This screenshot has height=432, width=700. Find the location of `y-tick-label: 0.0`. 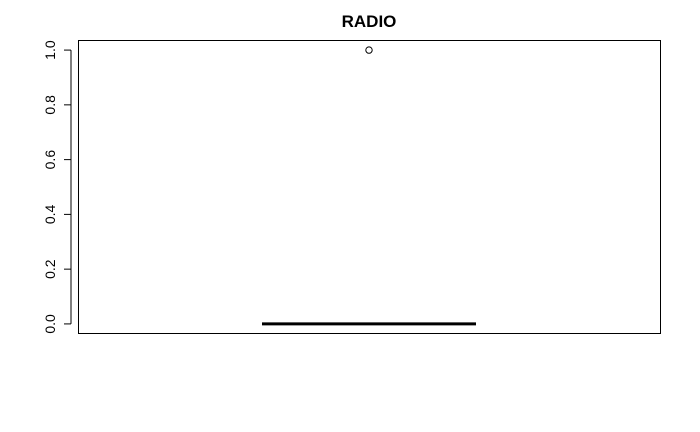

y-tick-label: 0.0 is located at coordinates (50, 324).